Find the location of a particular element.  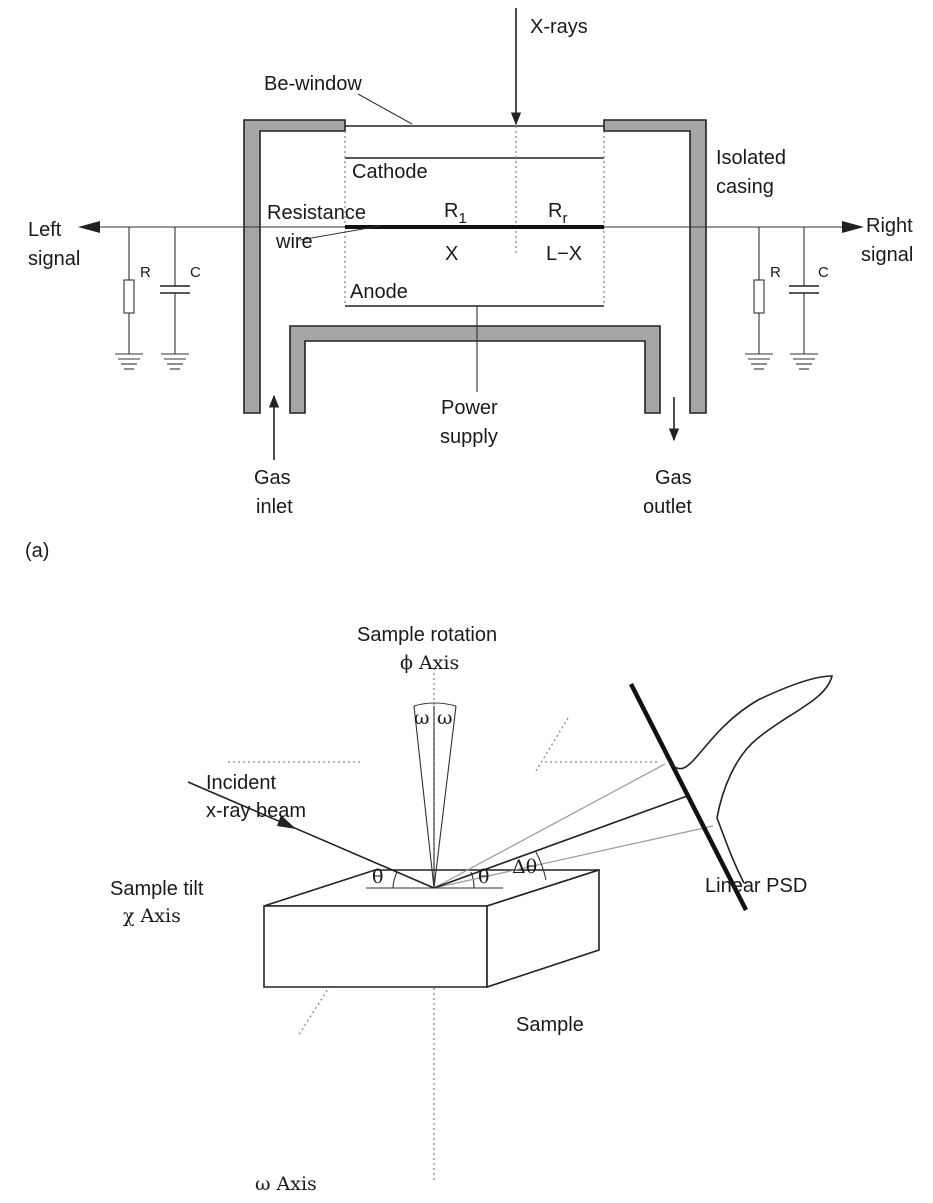

left-resistor is located at coordinates (129, 296).